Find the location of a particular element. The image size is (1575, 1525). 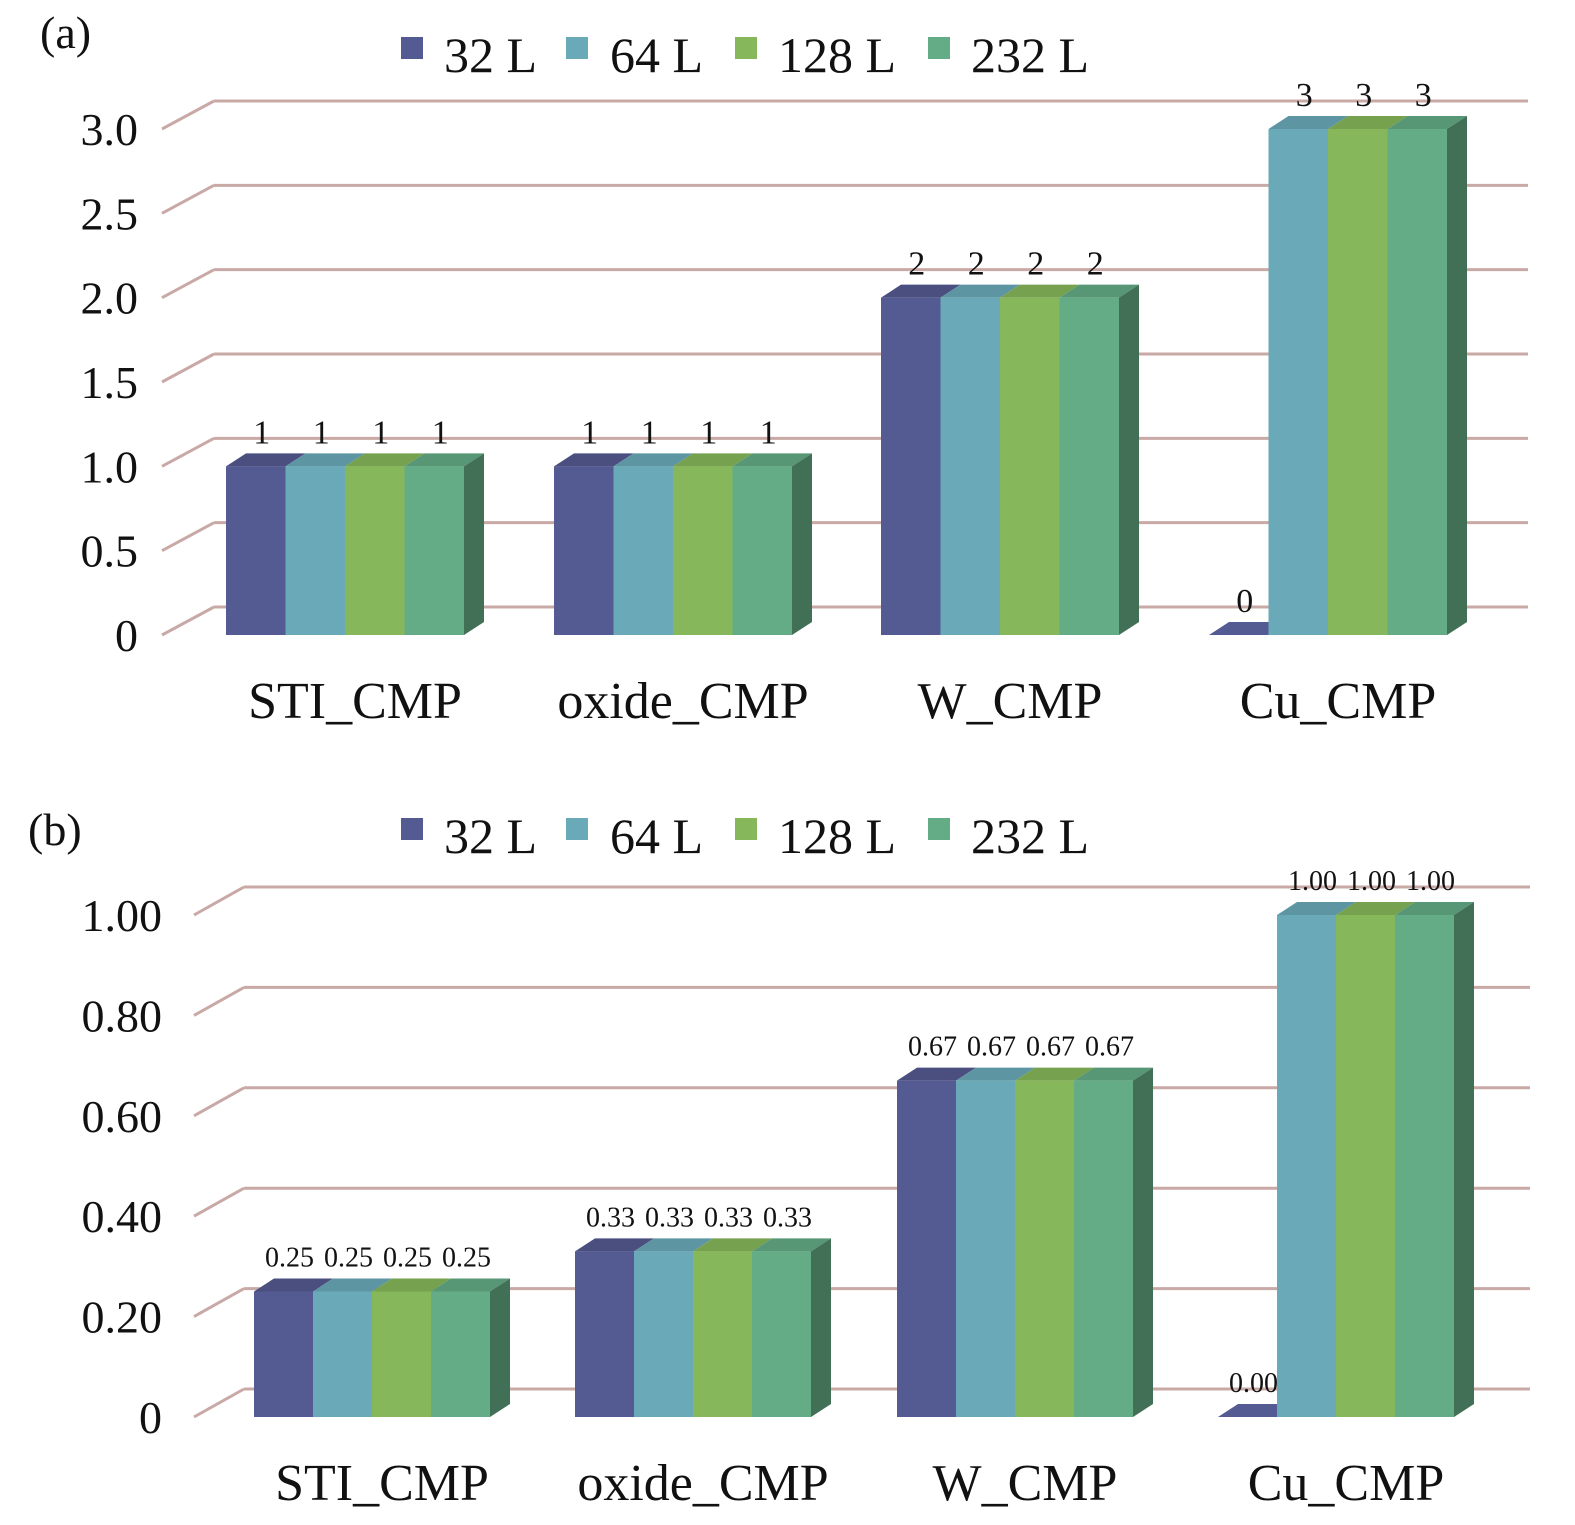

legend-label-2: 64 L is located at coordinates (656, 55).